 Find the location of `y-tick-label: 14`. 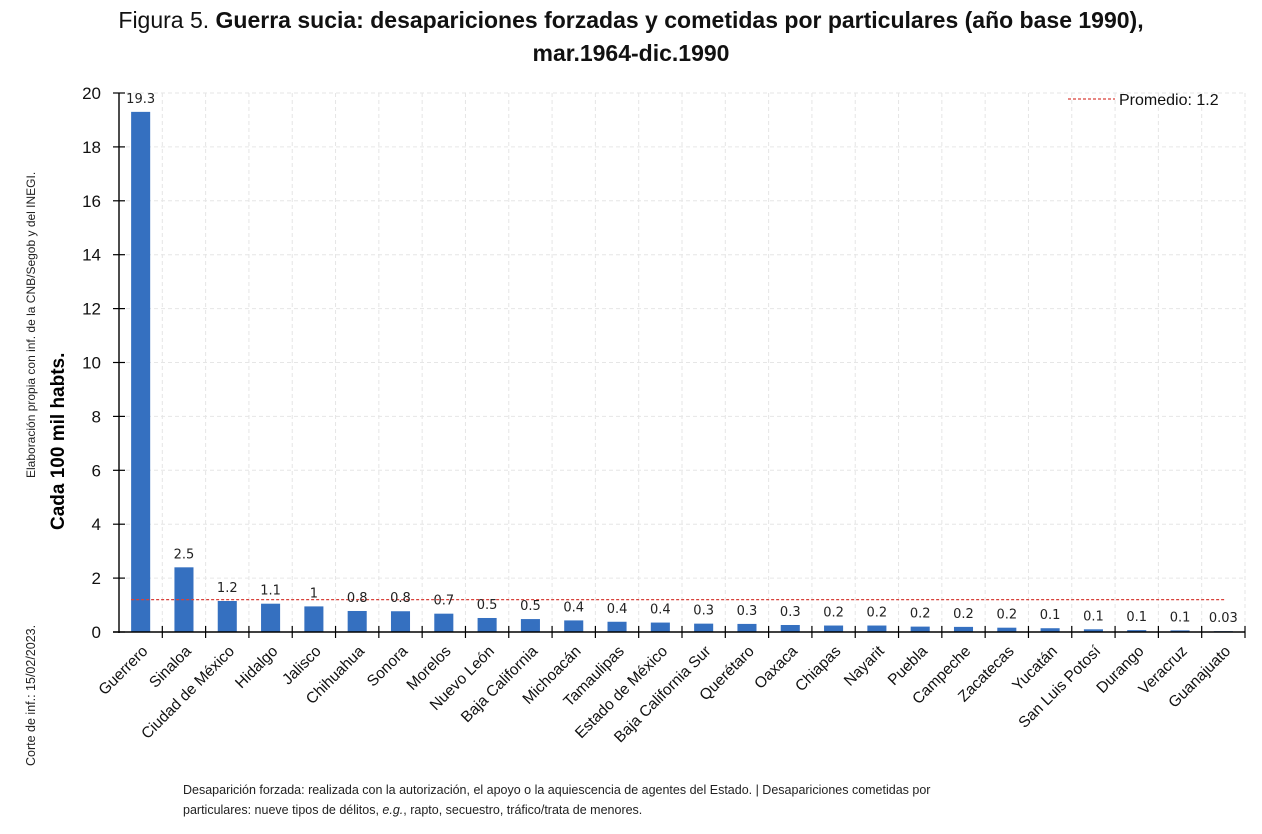

y-tick-label: 14 is located at coordinates (91, 255).